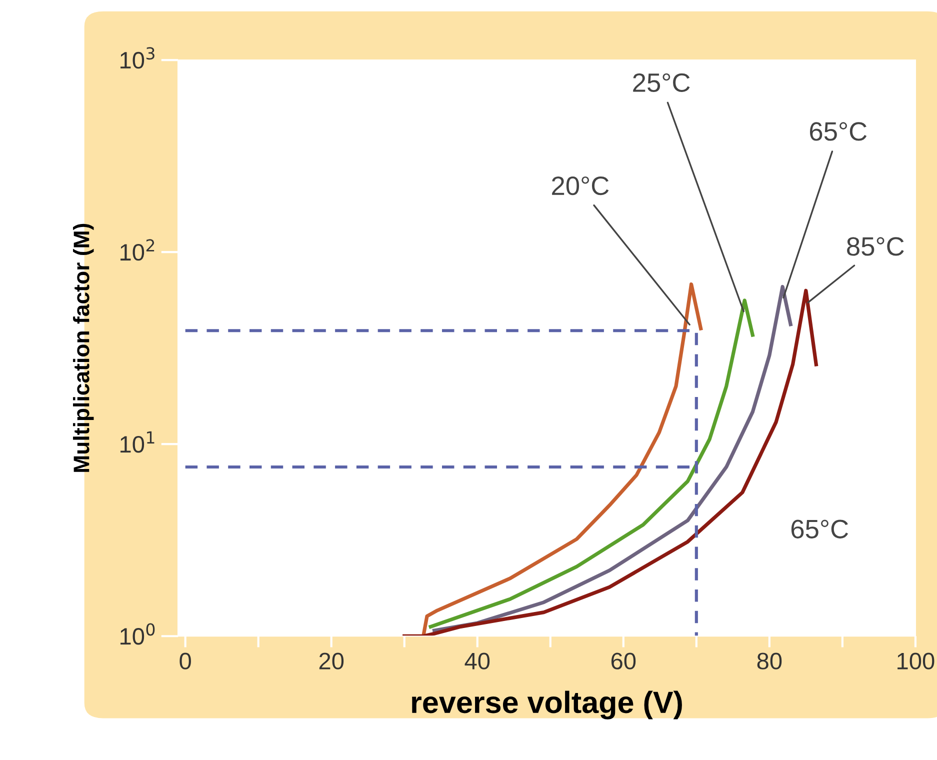 Image resolution: width=937 pixels, height=760 pixels. I want to click on annotation: 65°C, so click(819, 529).